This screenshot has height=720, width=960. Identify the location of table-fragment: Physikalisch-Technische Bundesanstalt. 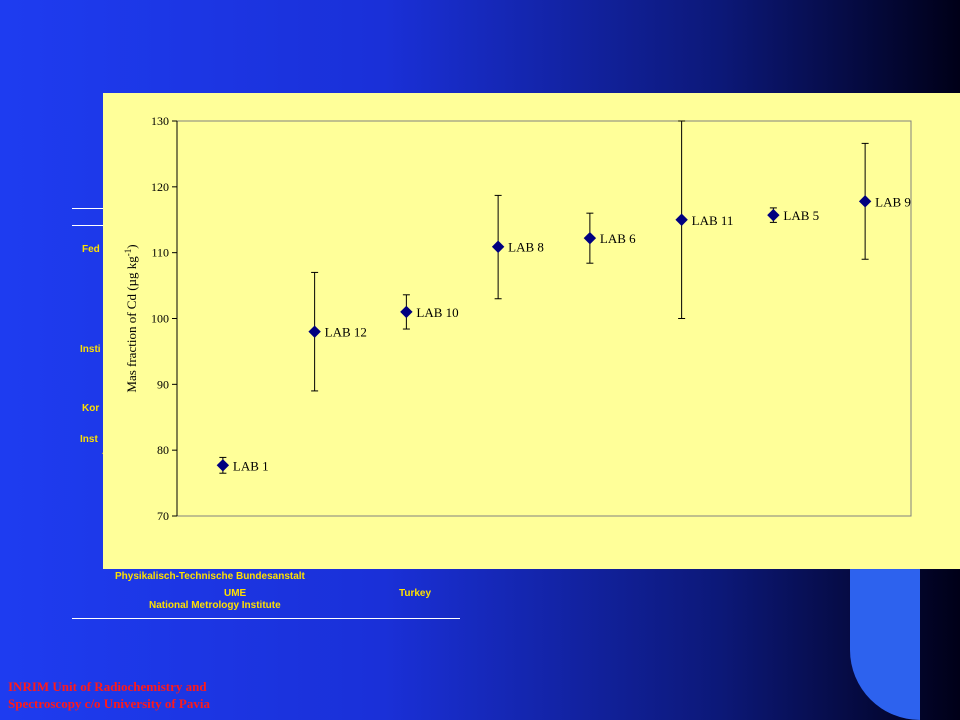
(210, 576).